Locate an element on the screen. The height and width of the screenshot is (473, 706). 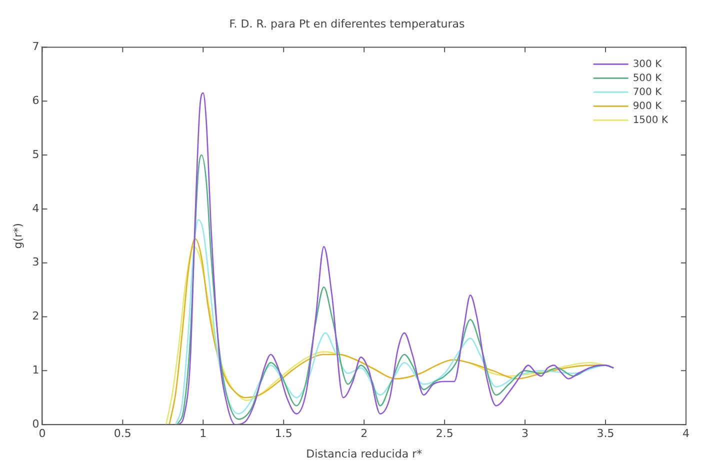
legend-label: 700 K is located at coordinates (647, 92).